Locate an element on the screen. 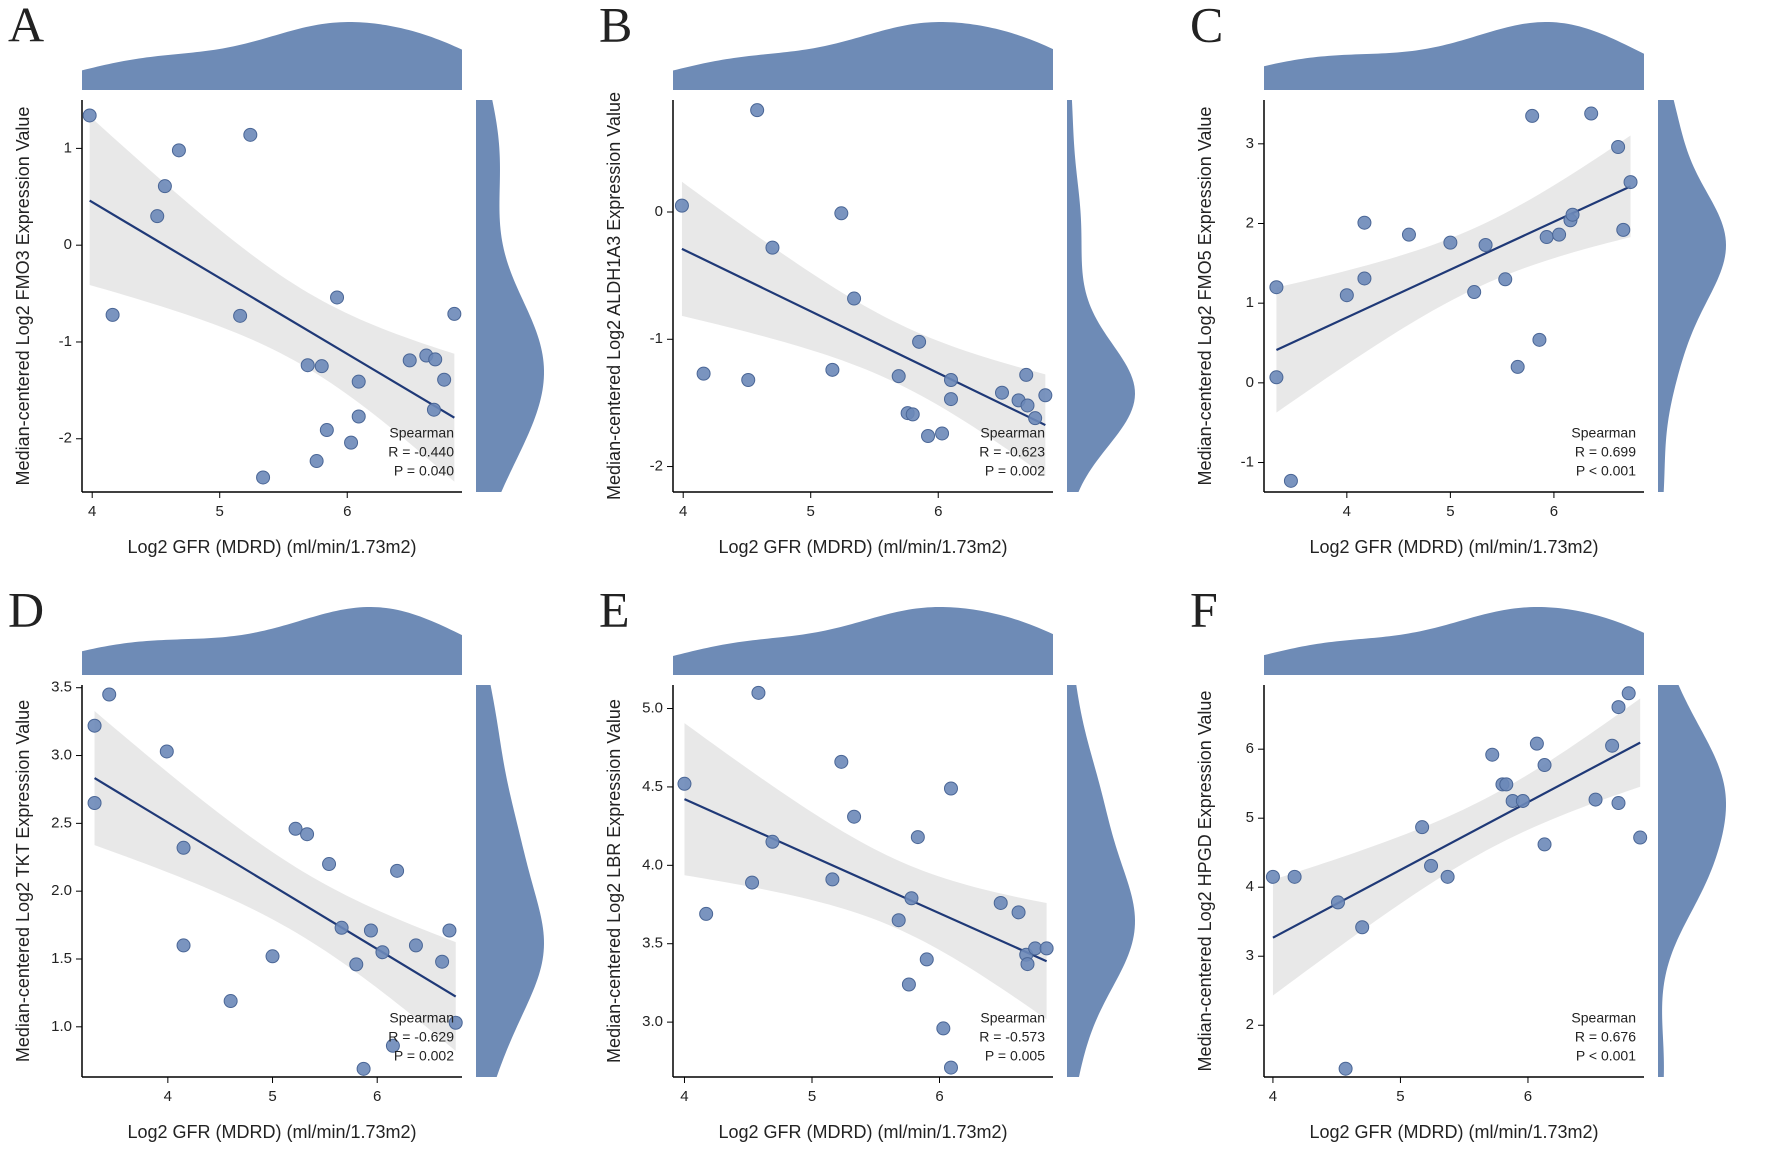 The width and height of the screenshot is (1772, 1169). y-tick-label: 6 is located at coordinates (1250, 748).